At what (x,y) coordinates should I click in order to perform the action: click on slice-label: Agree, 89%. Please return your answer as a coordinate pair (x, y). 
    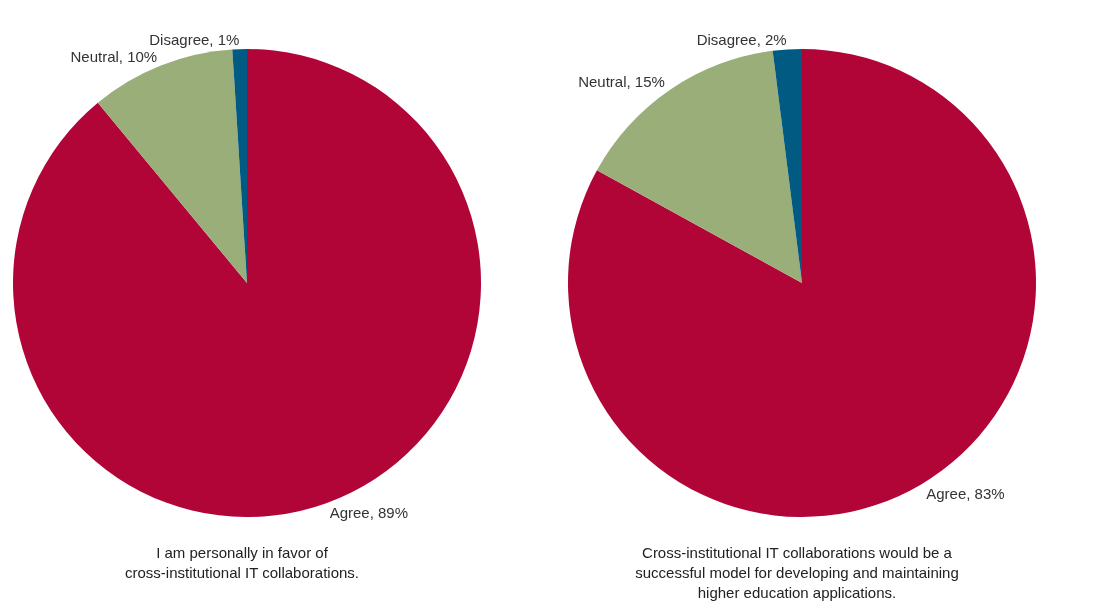
    Looking at the image, I should click on (369, 513).